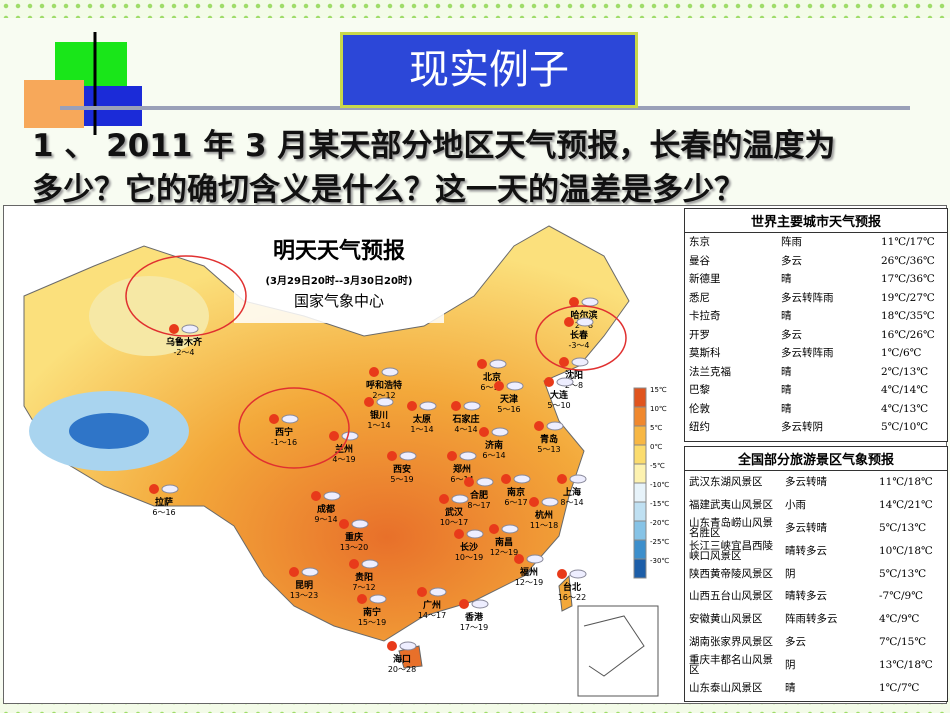 Image resolution: width=950 pixels, height=713 pixels. I want to click on table-cell: -7℃/9℃, so click(901, 596).